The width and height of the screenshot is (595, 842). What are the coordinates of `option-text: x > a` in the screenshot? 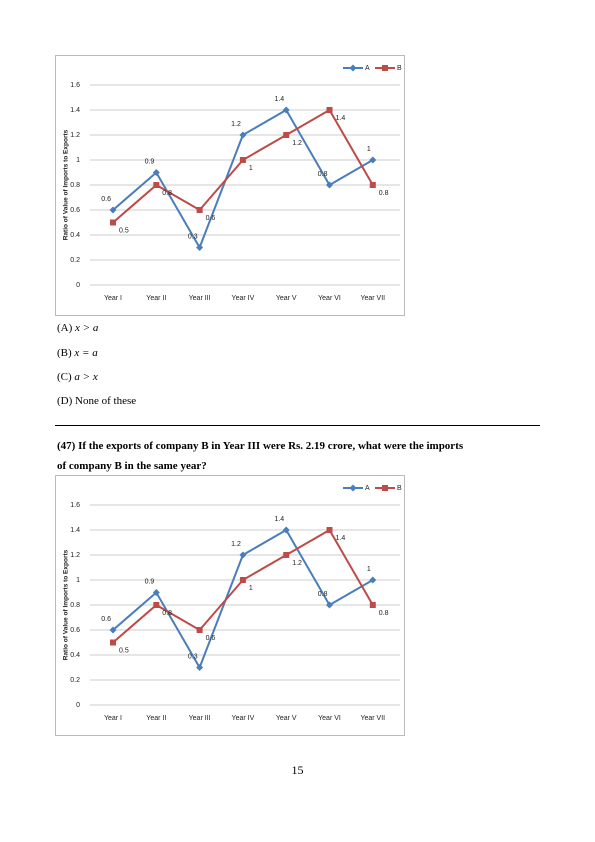 It's located at (87, 328).